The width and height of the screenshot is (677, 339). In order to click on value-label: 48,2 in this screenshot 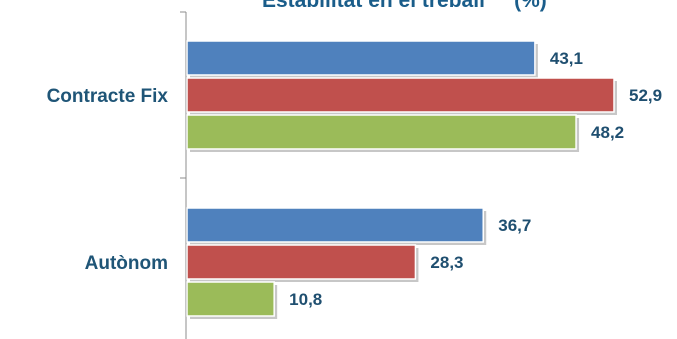, I will do `click(607, 132)`.